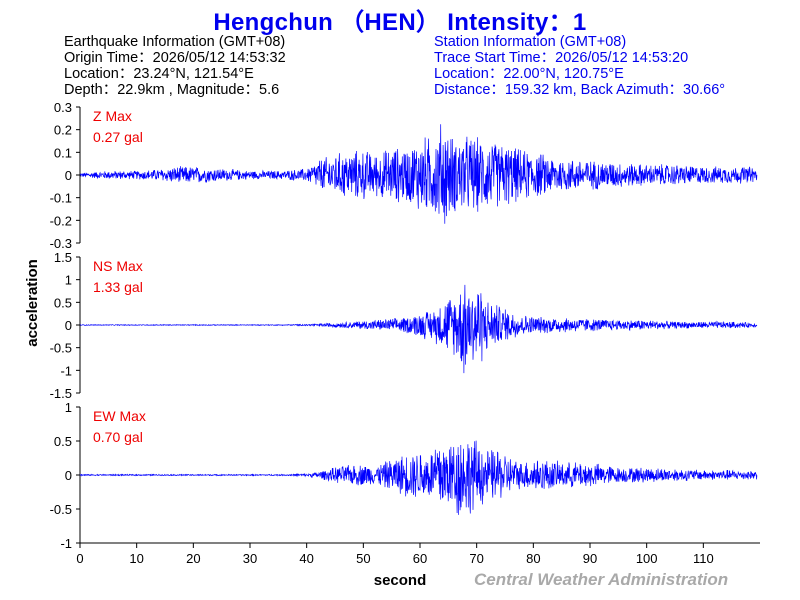 The height and width of the screenshot is (600, 800). I want to click on depth-magnitude: Depth：22.9km , Magnitude：5.6, so click(172, 90).